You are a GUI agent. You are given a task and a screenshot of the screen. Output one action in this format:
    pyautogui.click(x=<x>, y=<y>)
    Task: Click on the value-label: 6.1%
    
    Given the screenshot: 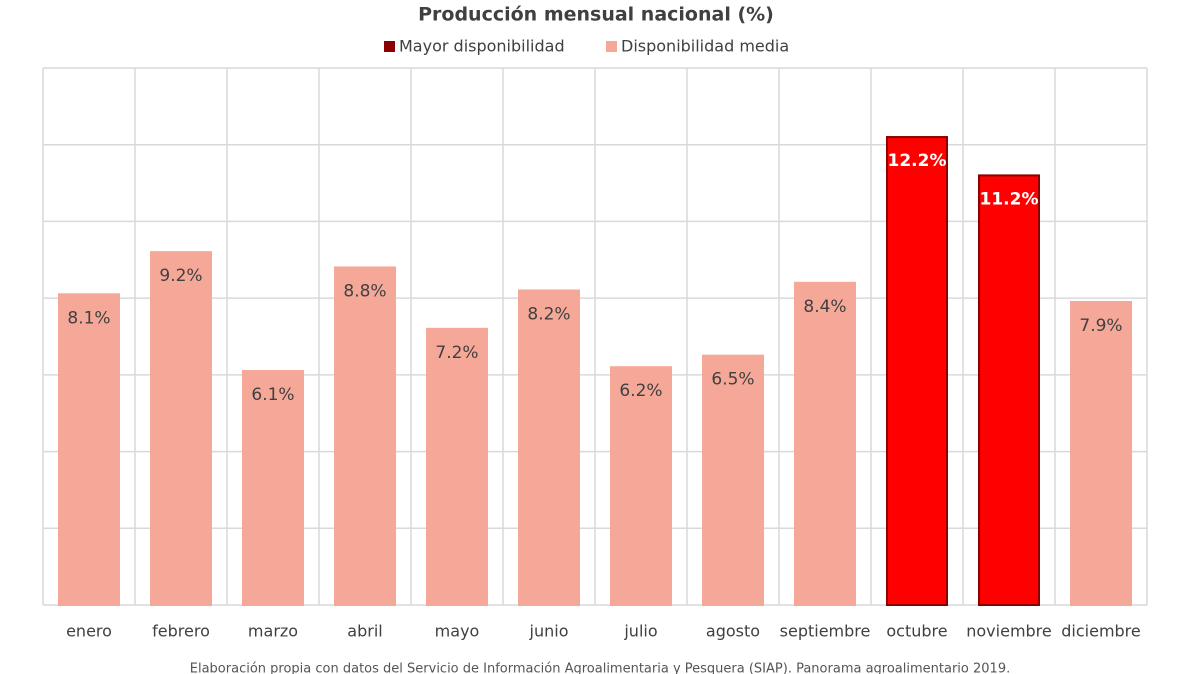 What is the action you would take?
    pyautogui.click(x=272, y=395)
    